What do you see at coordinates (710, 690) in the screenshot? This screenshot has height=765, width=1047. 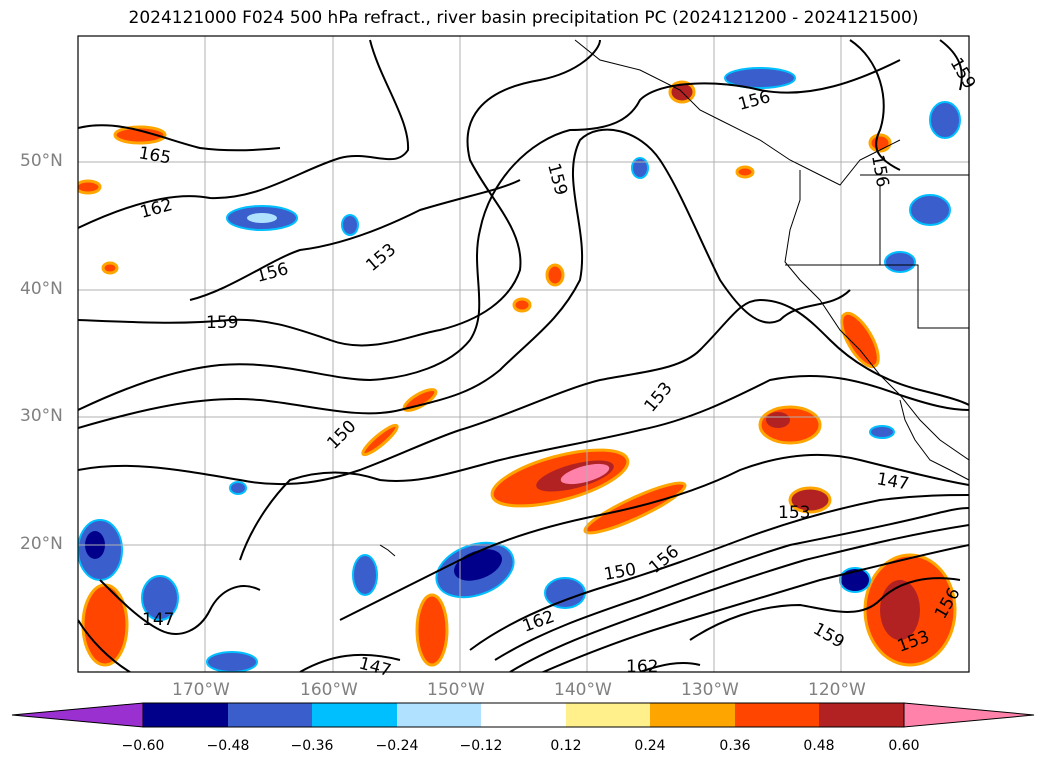 I see `lon-label-130w: 130°W` at bounding box center [710, 690].